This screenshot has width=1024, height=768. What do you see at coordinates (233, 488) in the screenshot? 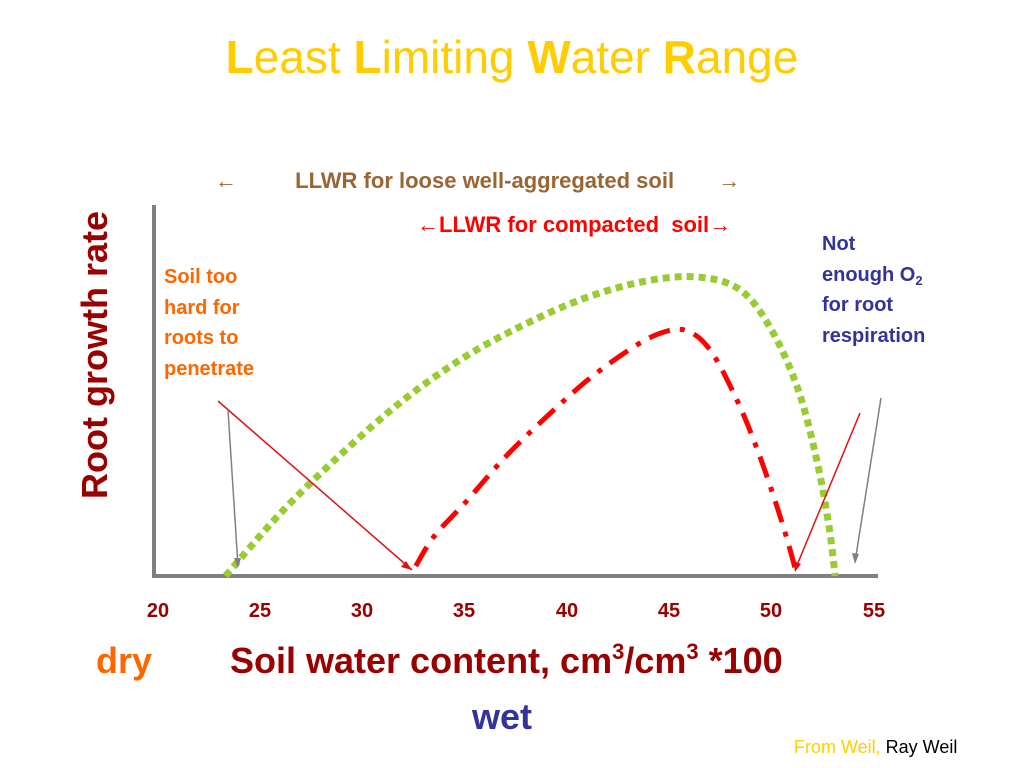
I see `pointer-line-hard-loose` at bounding box center [233, 488].